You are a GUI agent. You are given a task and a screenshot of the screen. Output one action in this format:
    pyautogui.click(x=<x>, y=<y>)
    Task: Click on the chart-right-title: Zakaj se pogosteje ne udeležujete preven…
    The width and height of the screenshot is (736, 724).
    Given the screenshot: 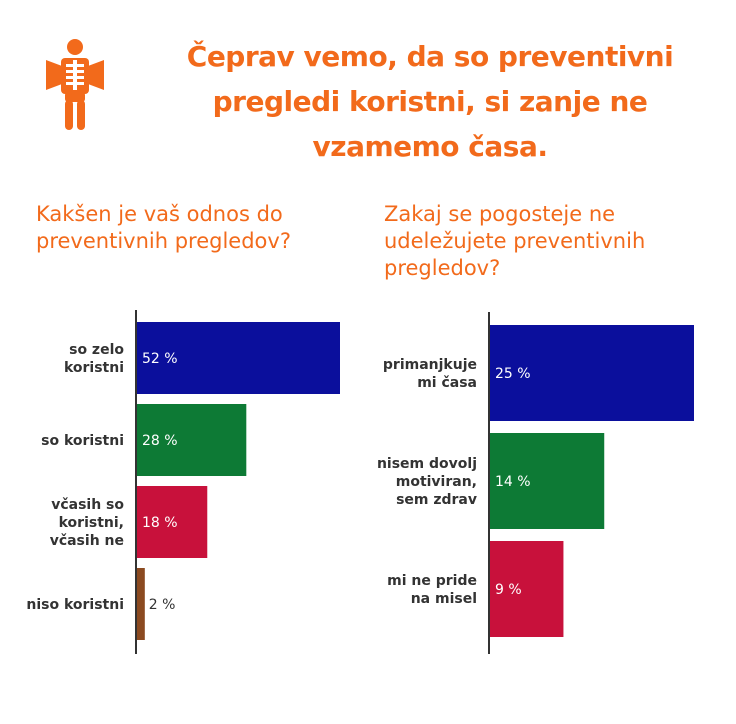 What is the action you would take?
    pyautogui.click(x=515, y=241)
    